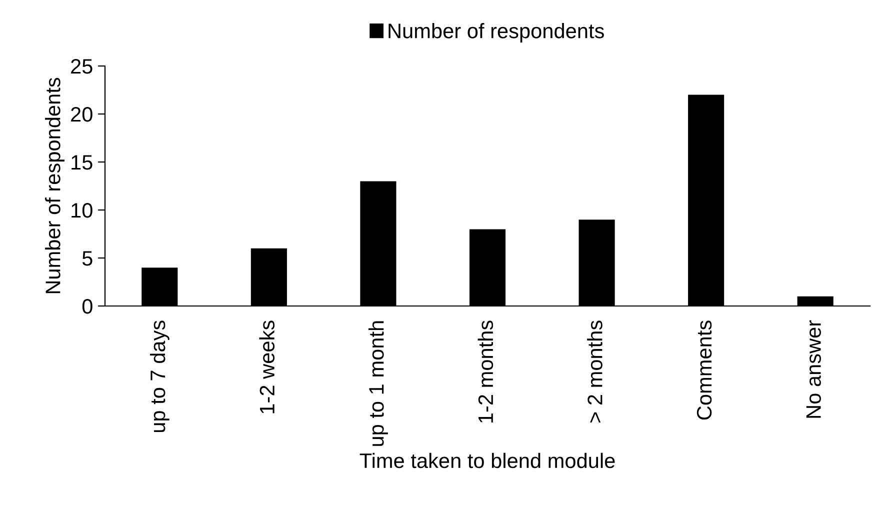 The image size is (888, 524). I want to click on legend-label: Number of respondents, so click(496, 32).